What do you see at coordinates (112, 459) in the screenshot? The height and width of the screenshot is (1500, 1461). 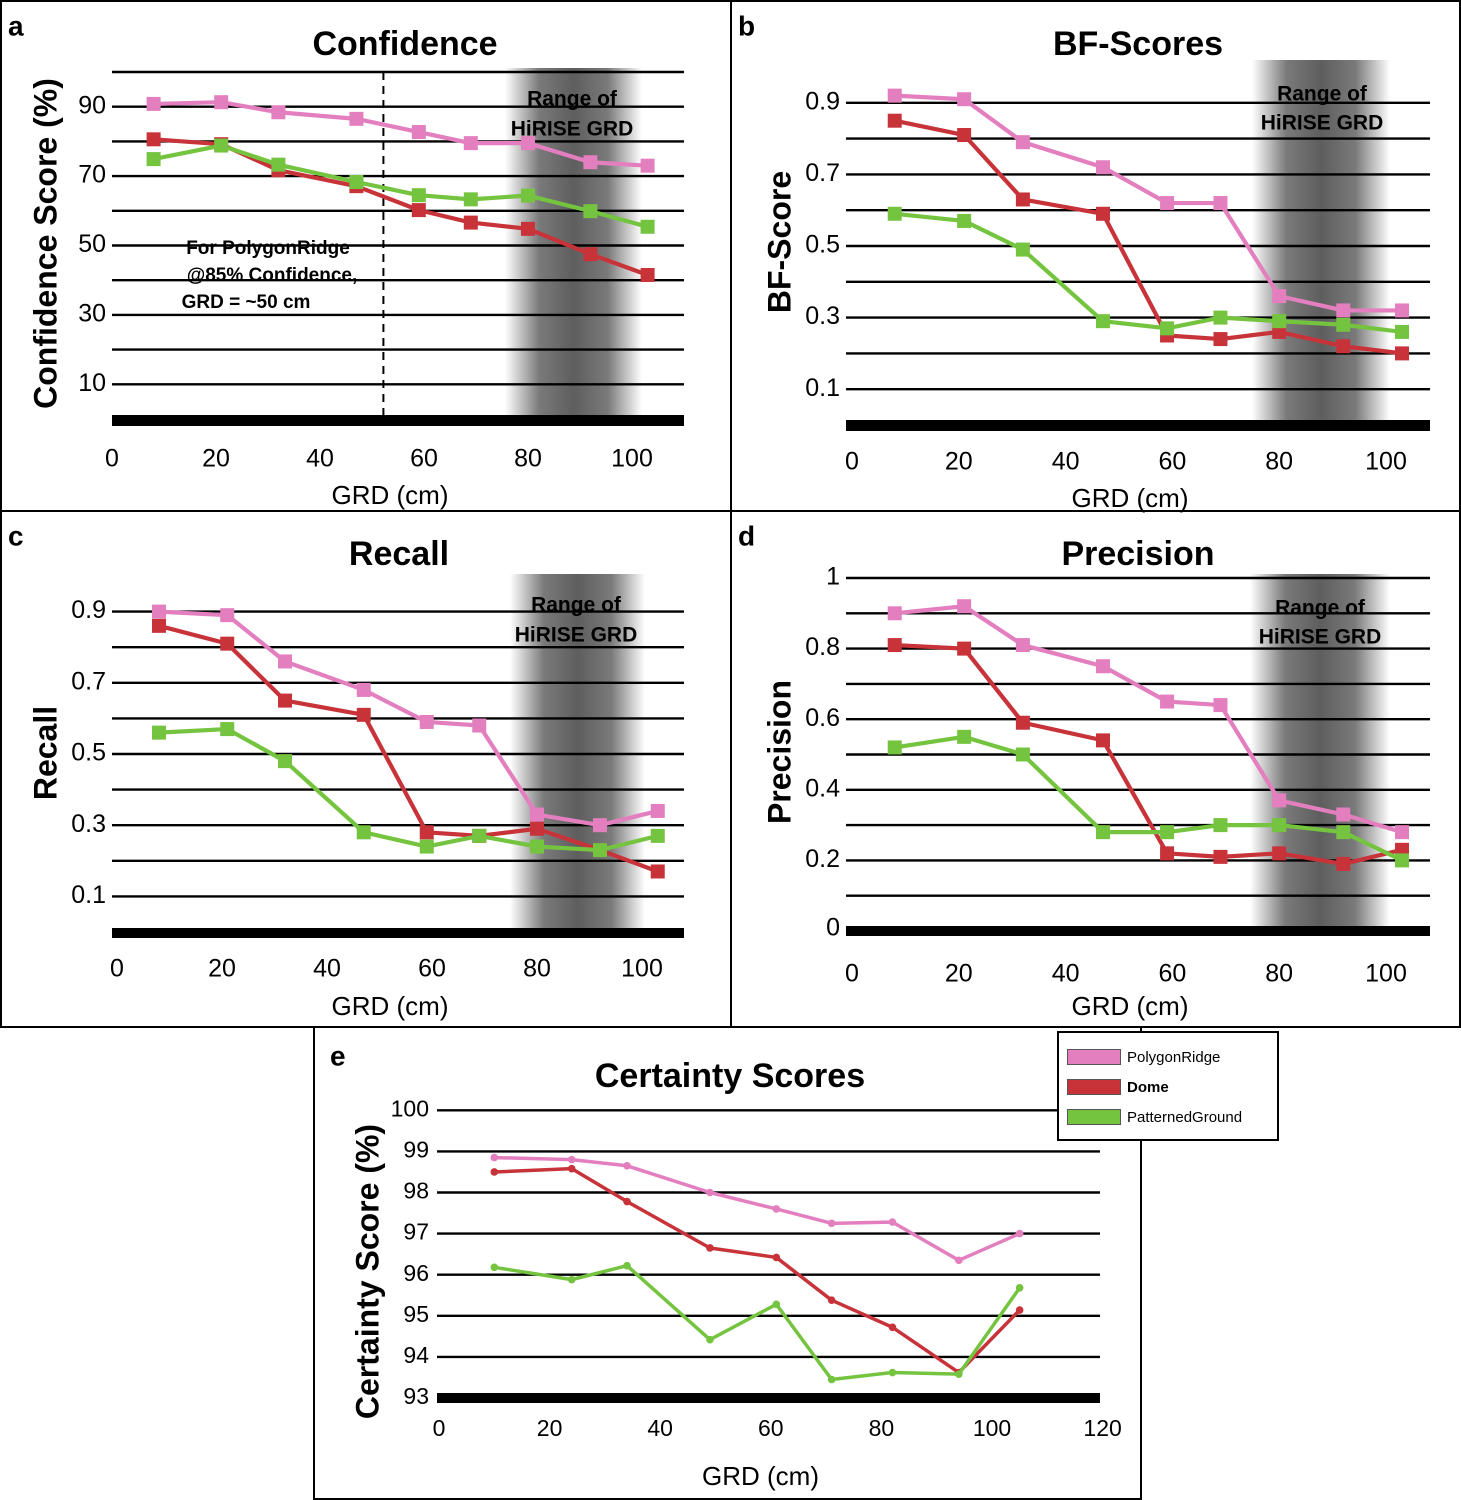 I see `x-tick-label-a-0: 0` at bounding box center [112, 459].